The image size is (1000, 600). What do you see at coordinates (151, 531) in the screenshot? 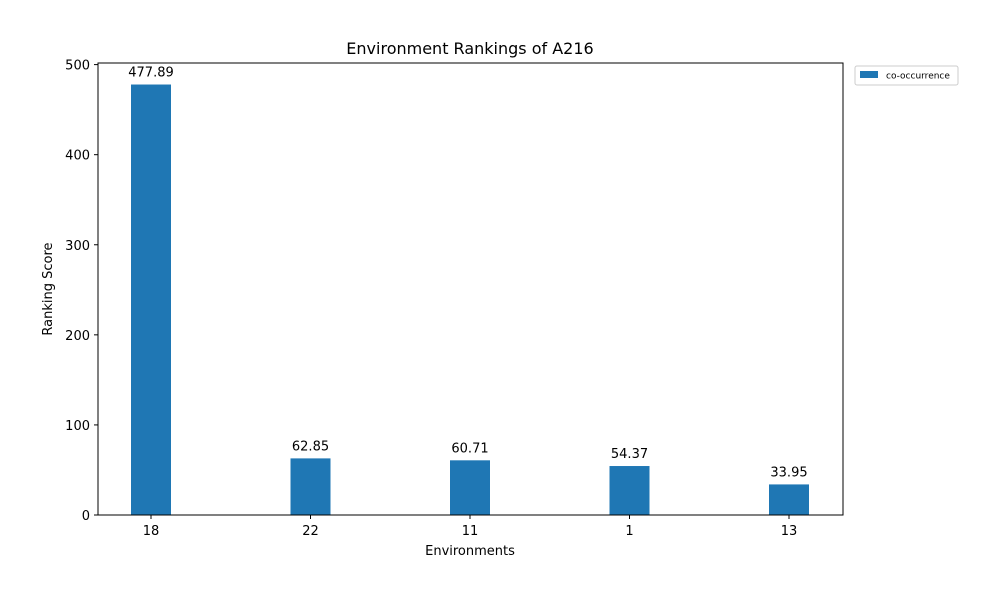
I see `x-tick-label: 18` at bounding box center [151, 531].